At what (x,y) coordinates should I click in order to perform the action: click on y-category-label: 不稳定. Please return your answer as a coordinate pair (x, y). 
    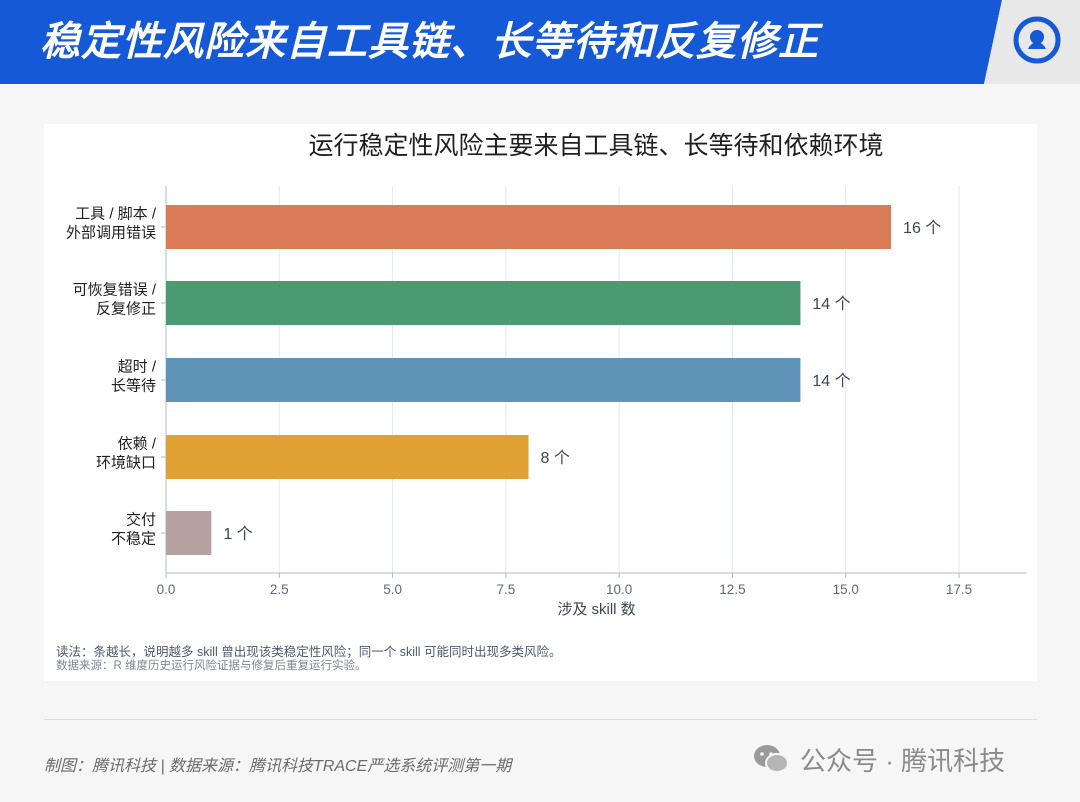
    Looking at the image, I should click on (133, 539).